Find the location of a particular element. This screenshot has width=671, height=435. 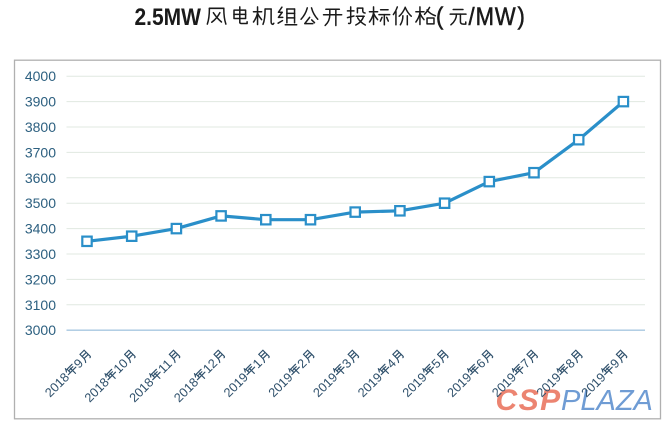

svg-text: 3500 is located at coordinates (40, 203).